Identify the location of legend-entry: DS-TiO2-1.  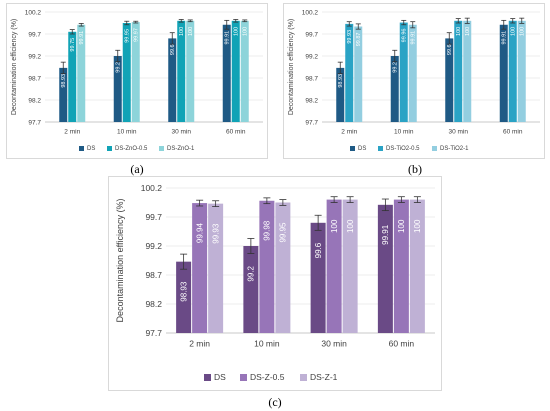
(454, 149).